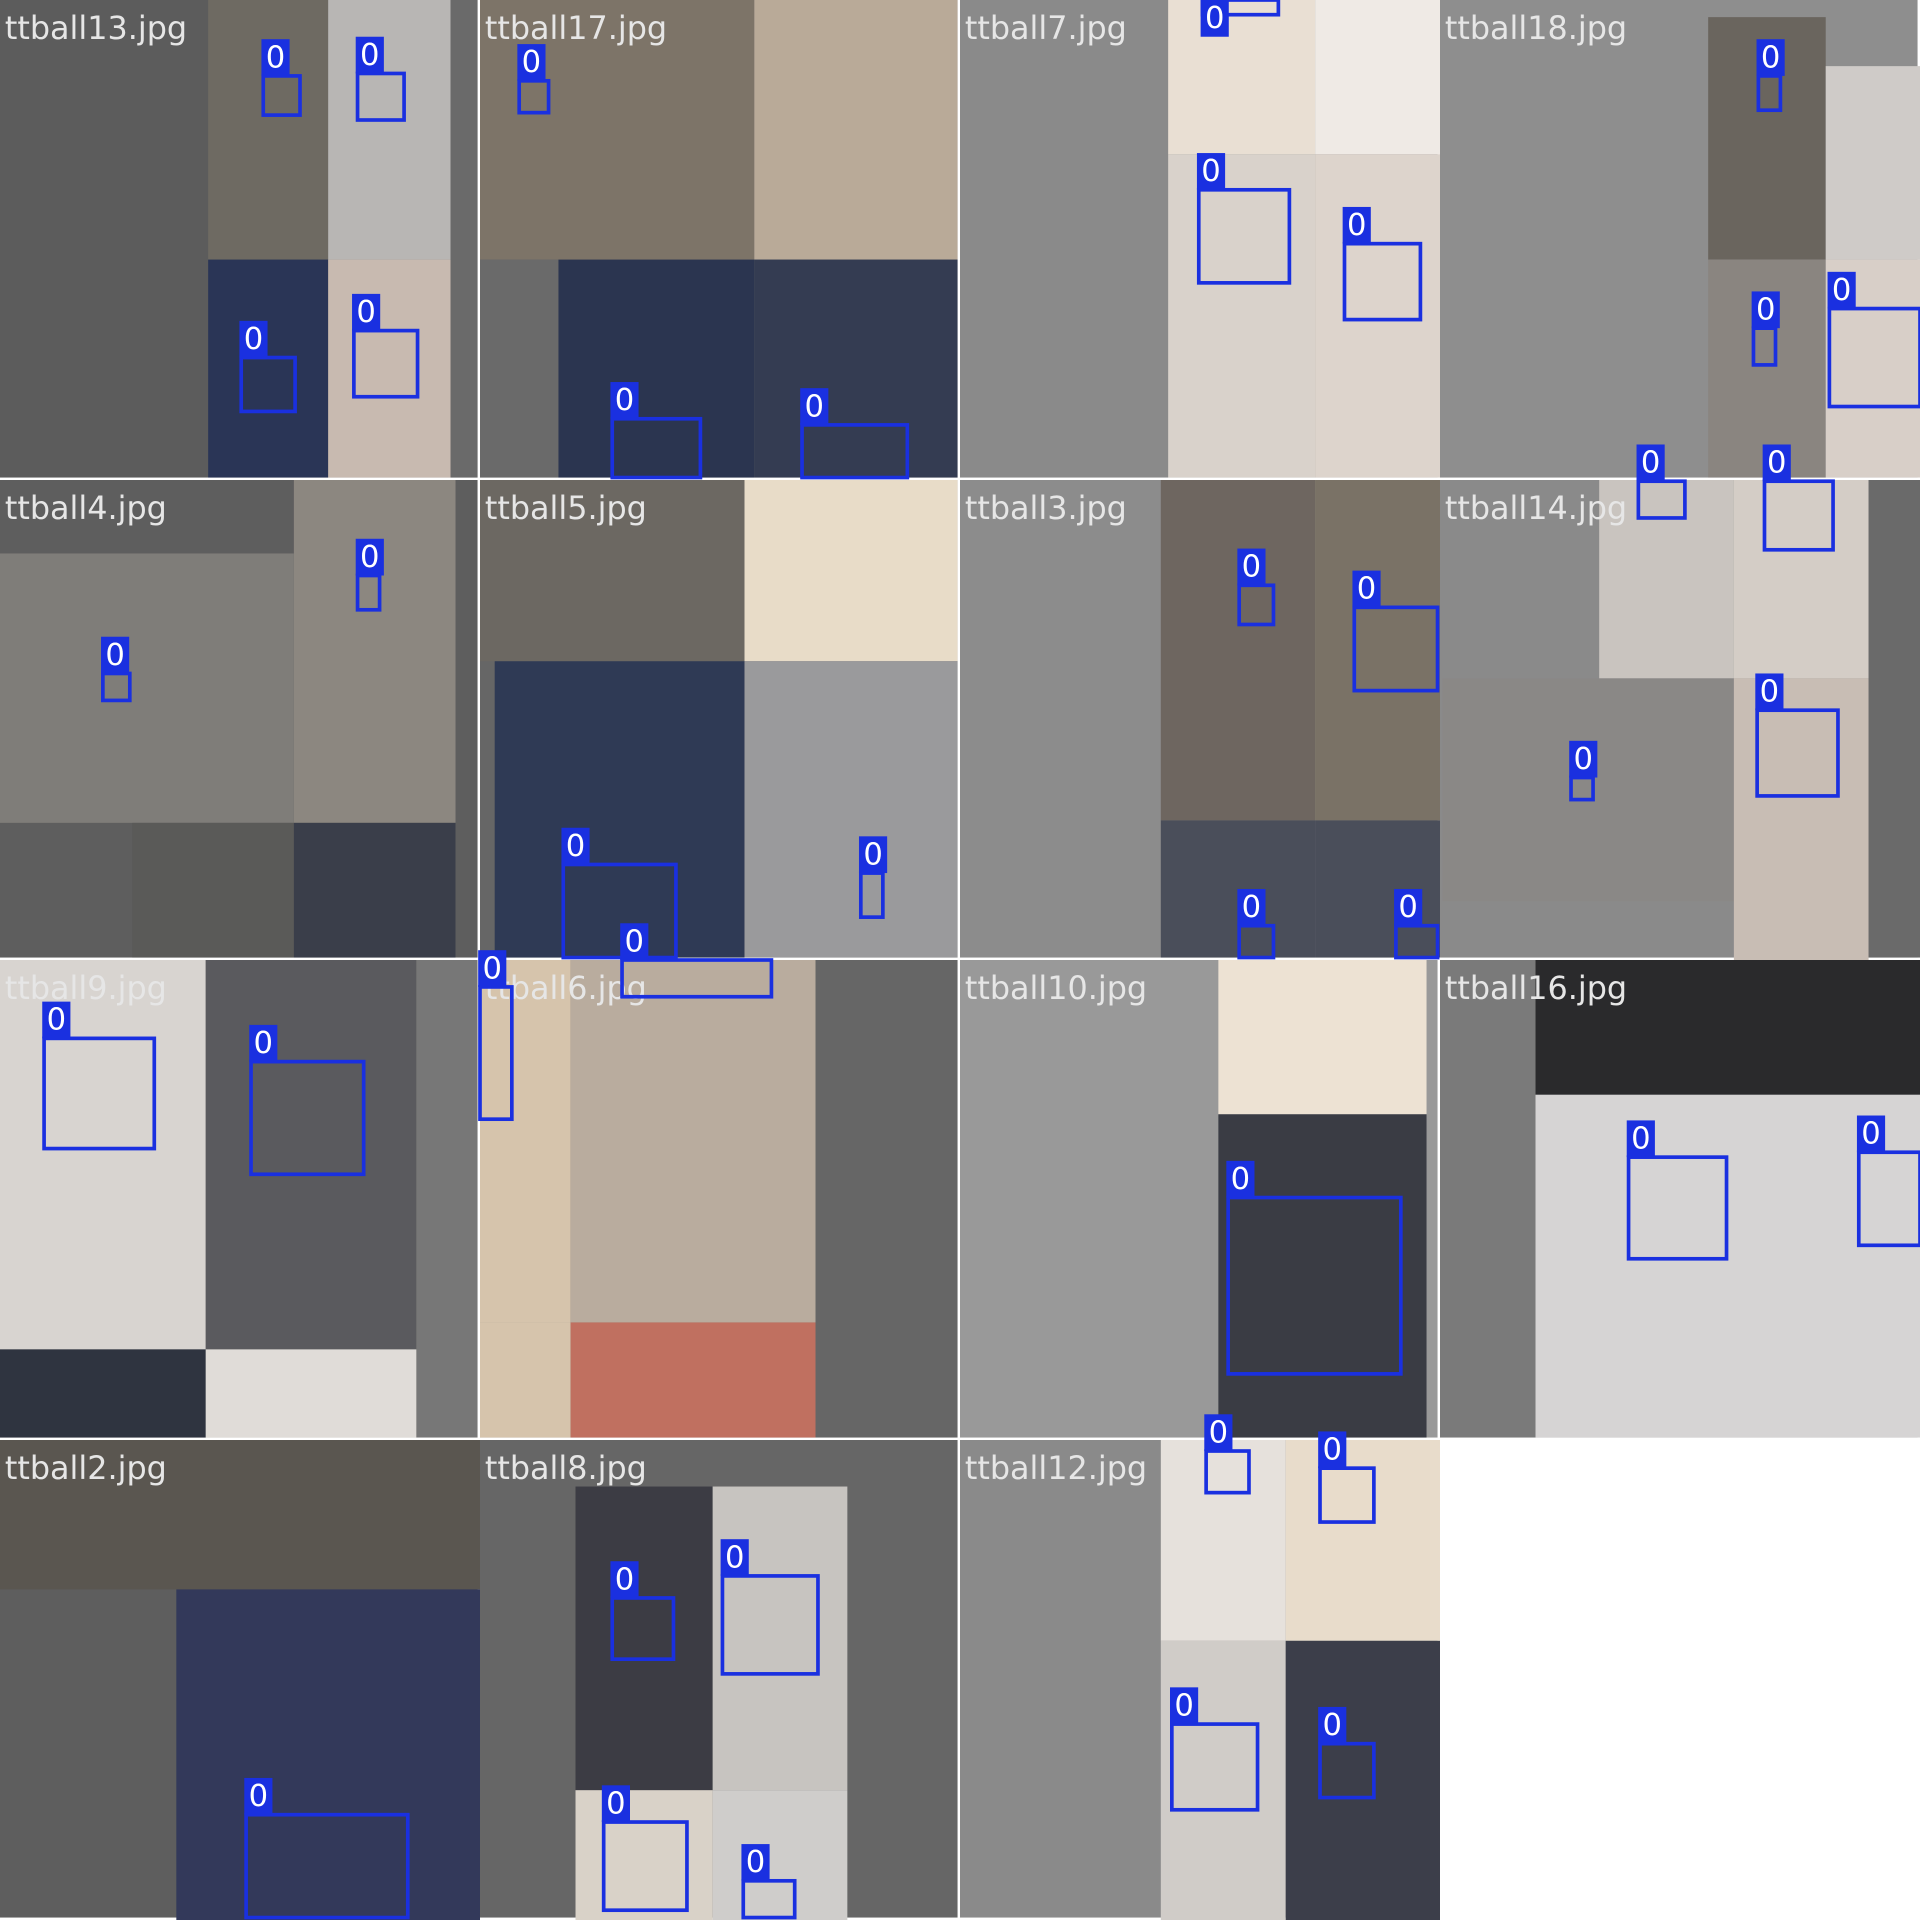  What do you see at coordinates (96, 28) in the screenshot?
I see `tile-title: ttball13.jpg` at bounding box center [96, 28].